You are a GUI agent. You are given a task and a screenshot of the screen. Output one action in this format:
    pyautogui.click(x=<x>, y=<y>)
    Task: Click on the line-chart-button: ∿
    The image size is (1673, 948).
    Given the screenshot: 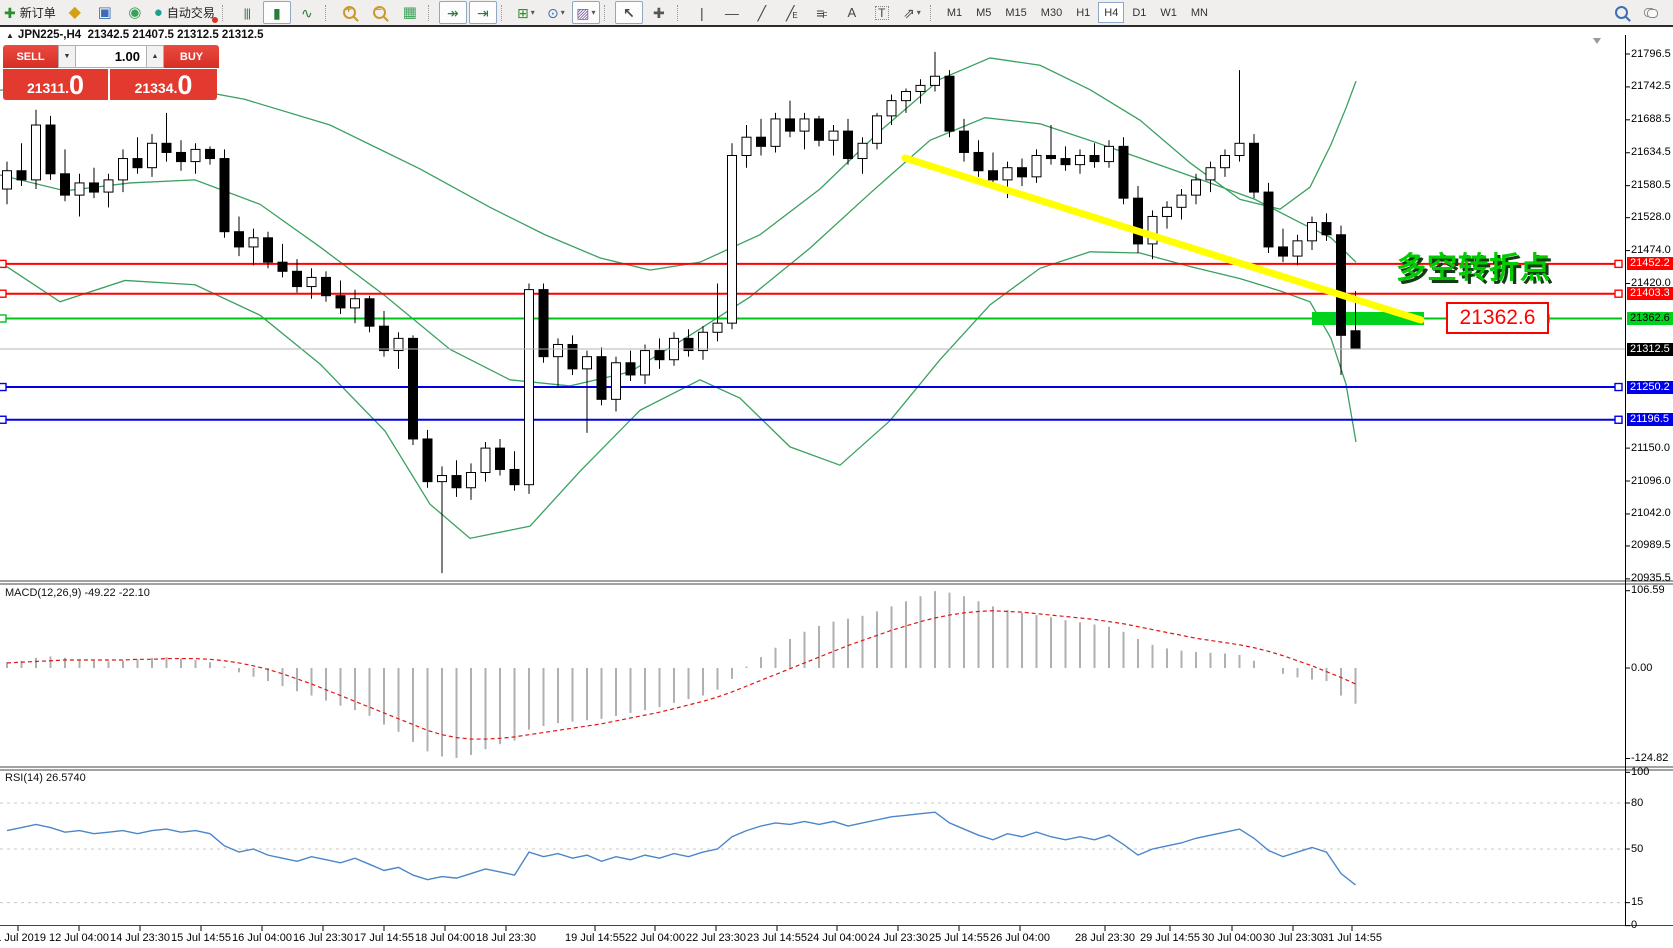 What is the action you would take?
    pyautogui.click(x=307, y=12)
    